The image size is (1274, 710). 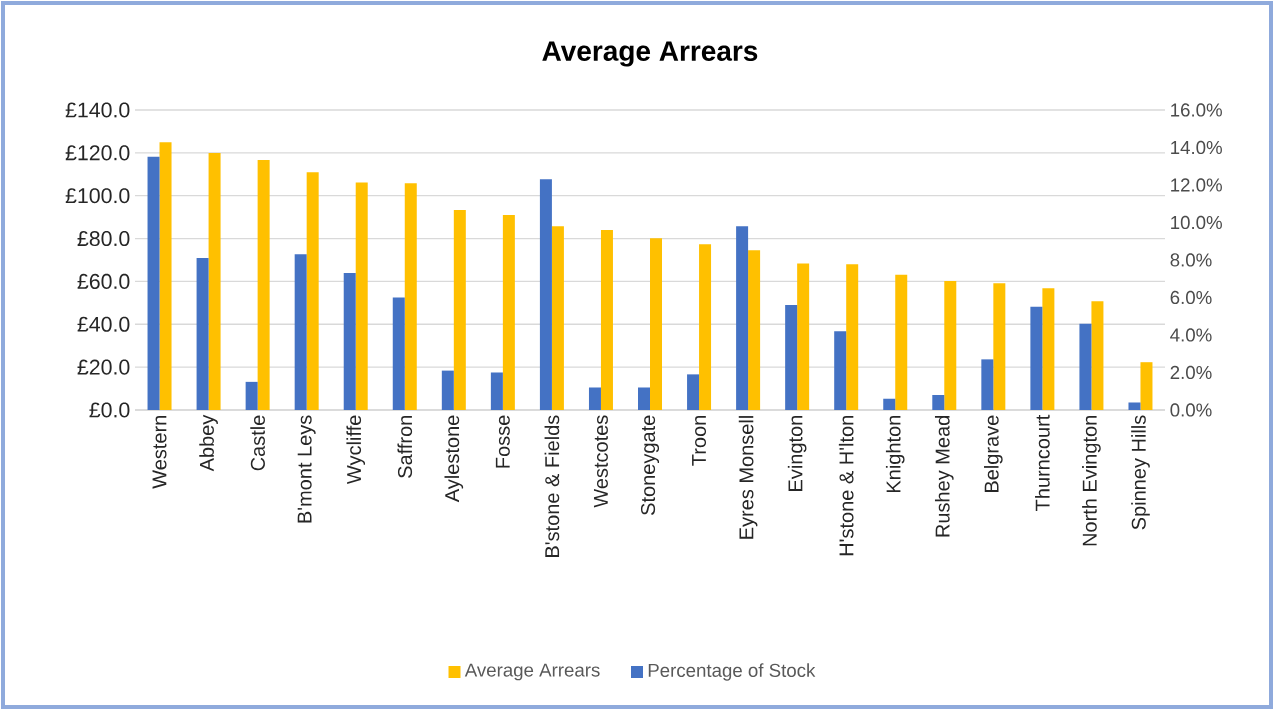 I want to click on y2-tick-label: 16.0%, so click(x=1196, y=110).